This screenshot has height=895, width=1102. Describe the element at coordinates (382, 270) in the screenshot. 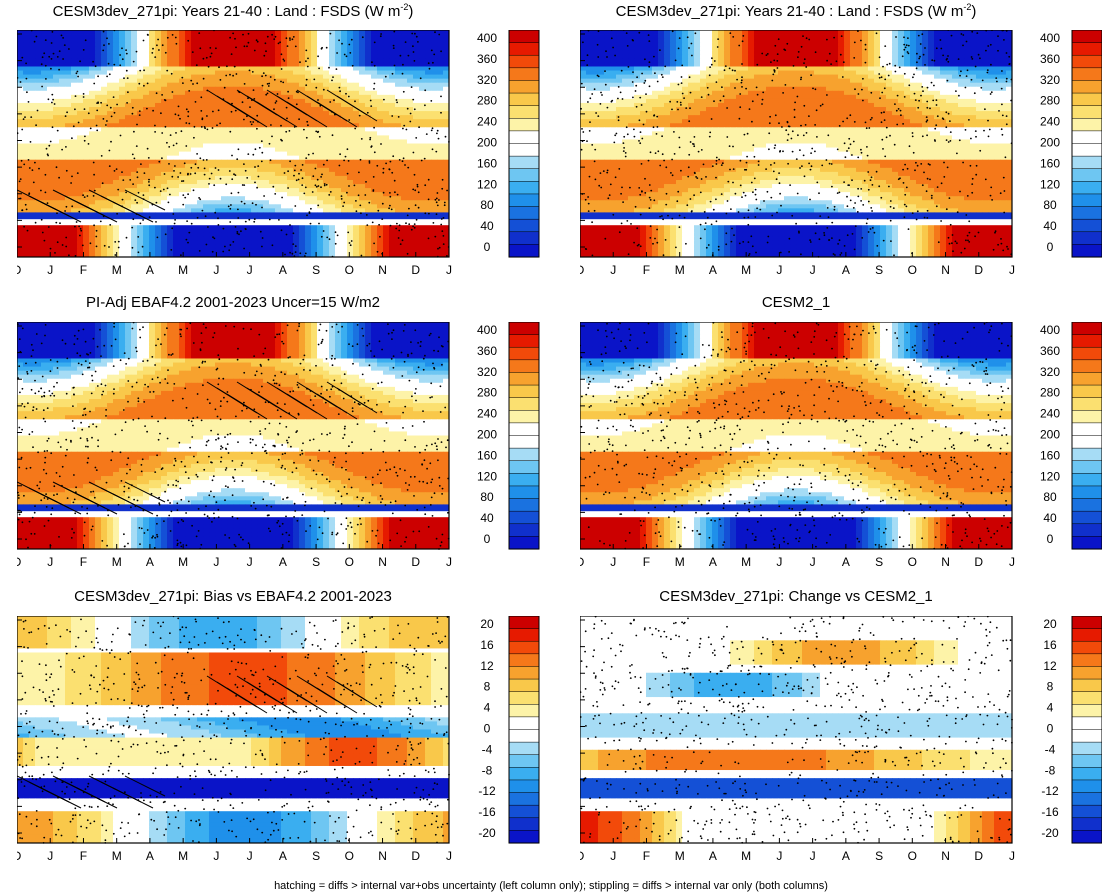

I see `x-tick-label: N` at that location.